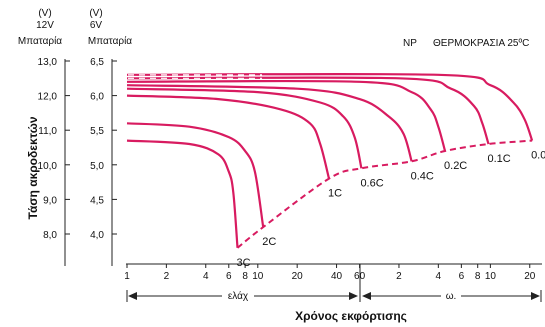 This screenshot has height=327, width=545. Describe the element at coordinates (132, 296) in the screenshot. I see `minutes-arrow-left-head` at that location.